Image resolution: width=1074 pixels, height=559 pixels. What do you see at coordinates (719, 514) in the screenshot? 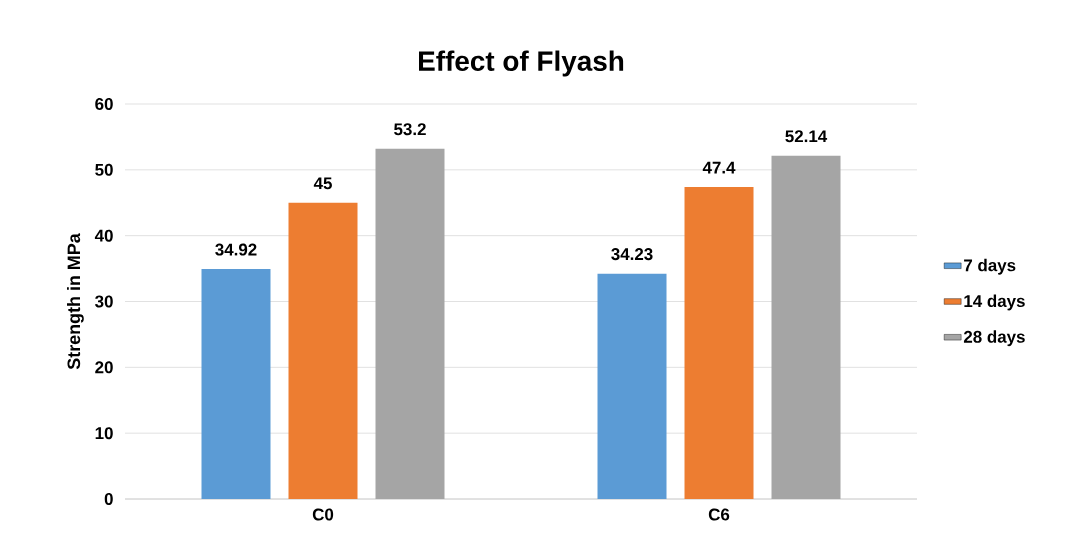
I see `x-tick-label: C6` at bounding box center [719, 514].